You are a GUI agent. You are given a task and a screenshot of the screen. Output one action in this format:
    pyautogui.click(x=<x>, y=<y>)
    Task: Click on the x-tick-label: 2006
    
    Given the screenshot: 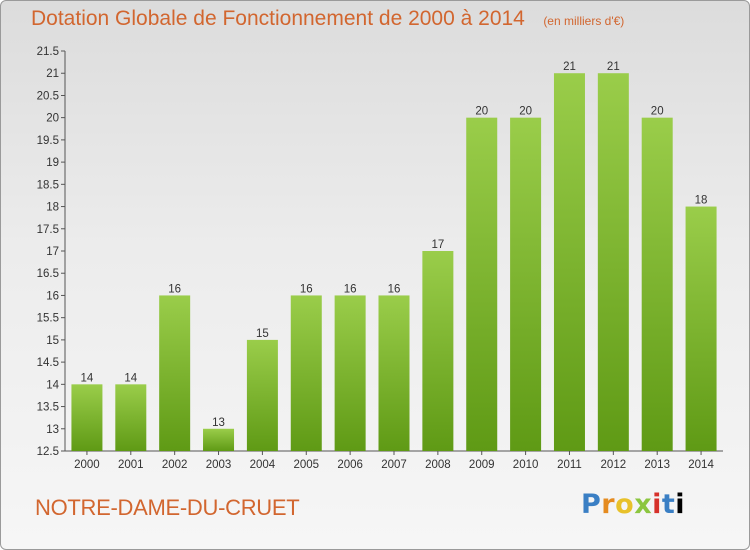 What is the action you would take?
    pyautogui.click(x=350, y=465)
    